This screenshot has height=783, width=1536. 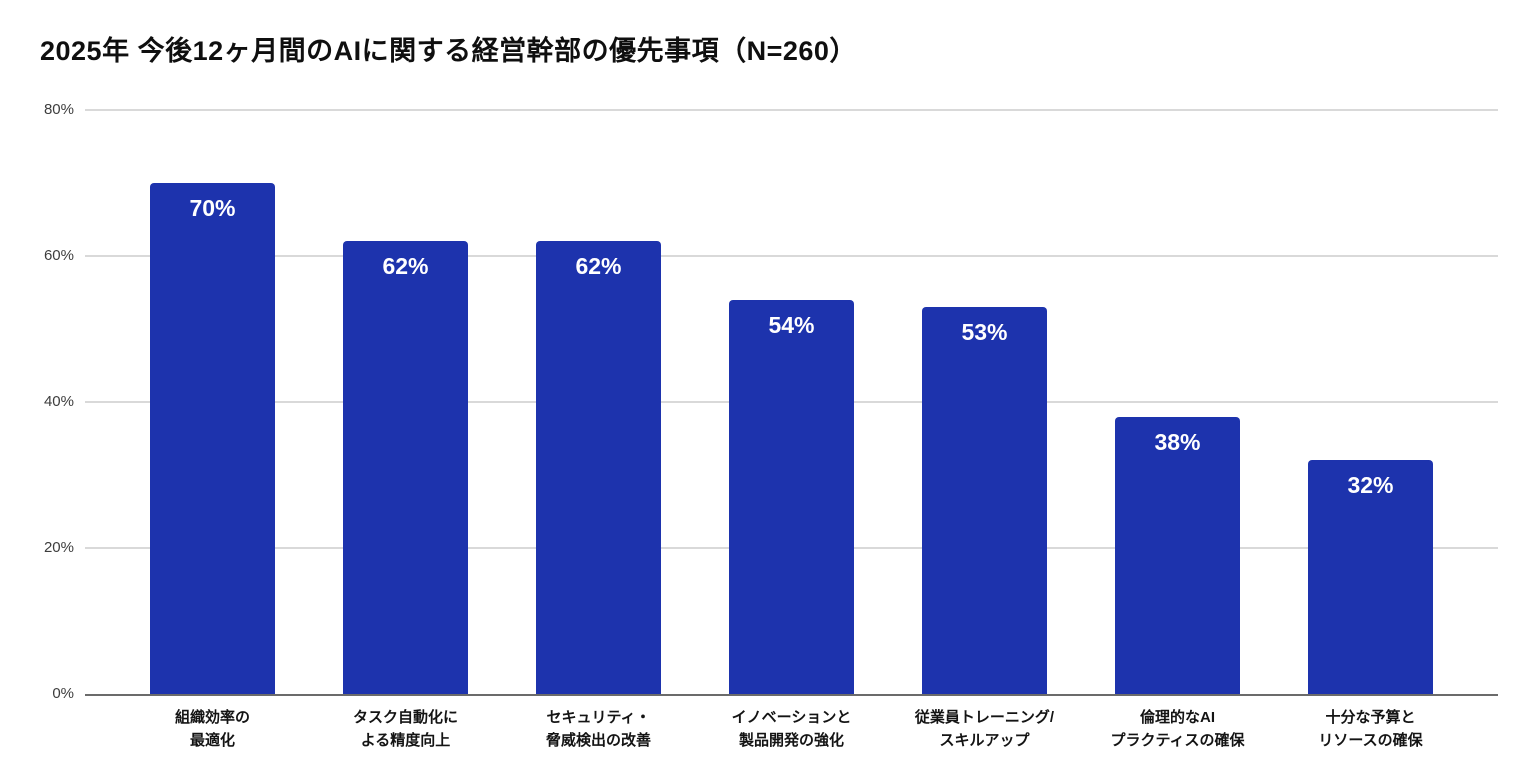 What do you see at coordinates (58, 109) in the screenshot?
I see `y-tick-label: 80%` at bounding box center [58, 109].